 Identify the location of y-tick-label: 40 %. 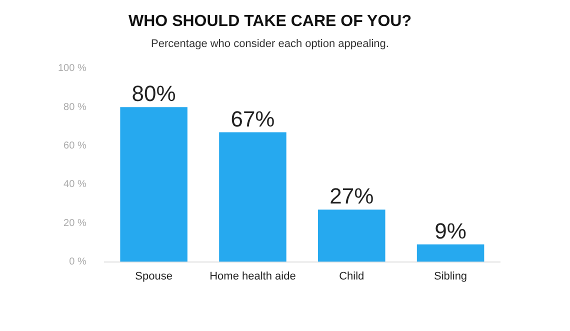
(75, 184).